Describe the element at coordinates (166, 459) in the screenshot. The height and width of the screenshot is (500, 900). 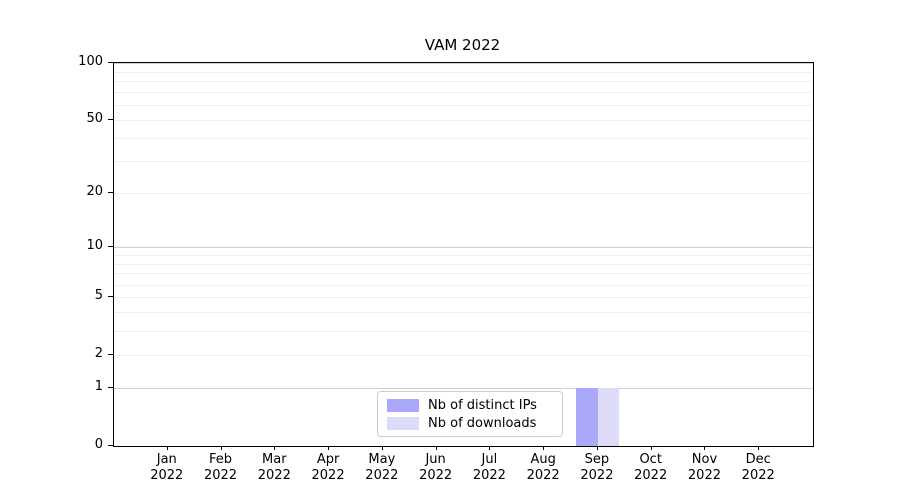
I see `x-tick-month: Jan` at that location.